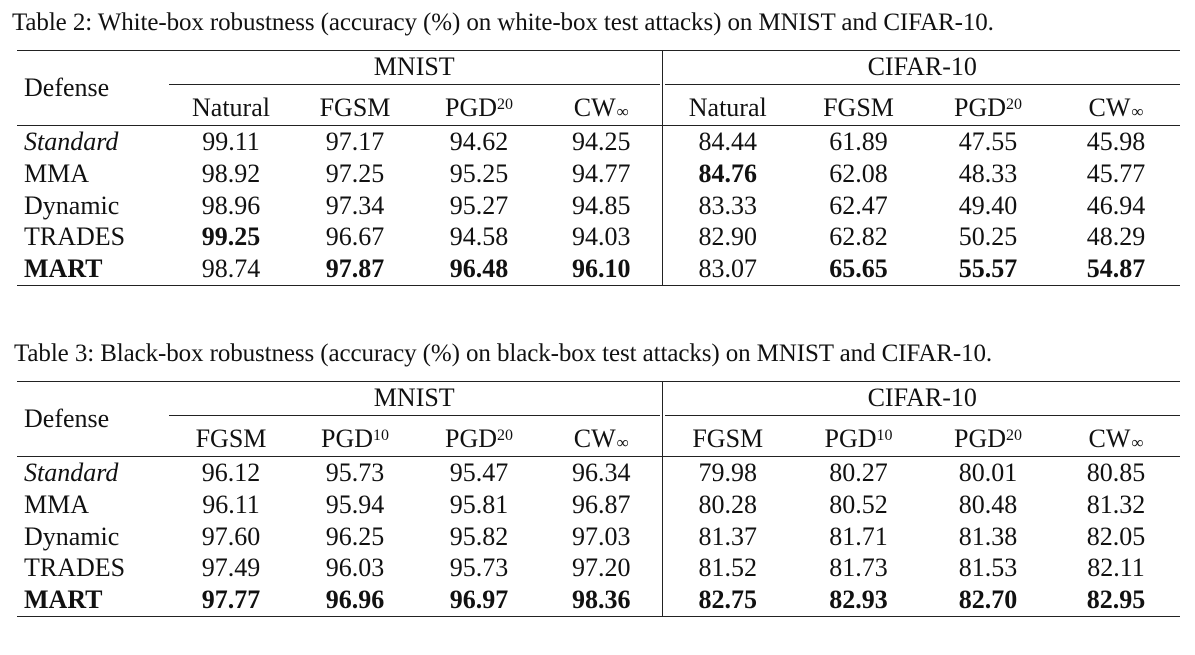 The width and height of the screenshot is (1195, 655). What do you see at coordinates (355, 568) in the screenshot?
I see `accuracy-cell: 96.03` at bounding box center [355, 568].